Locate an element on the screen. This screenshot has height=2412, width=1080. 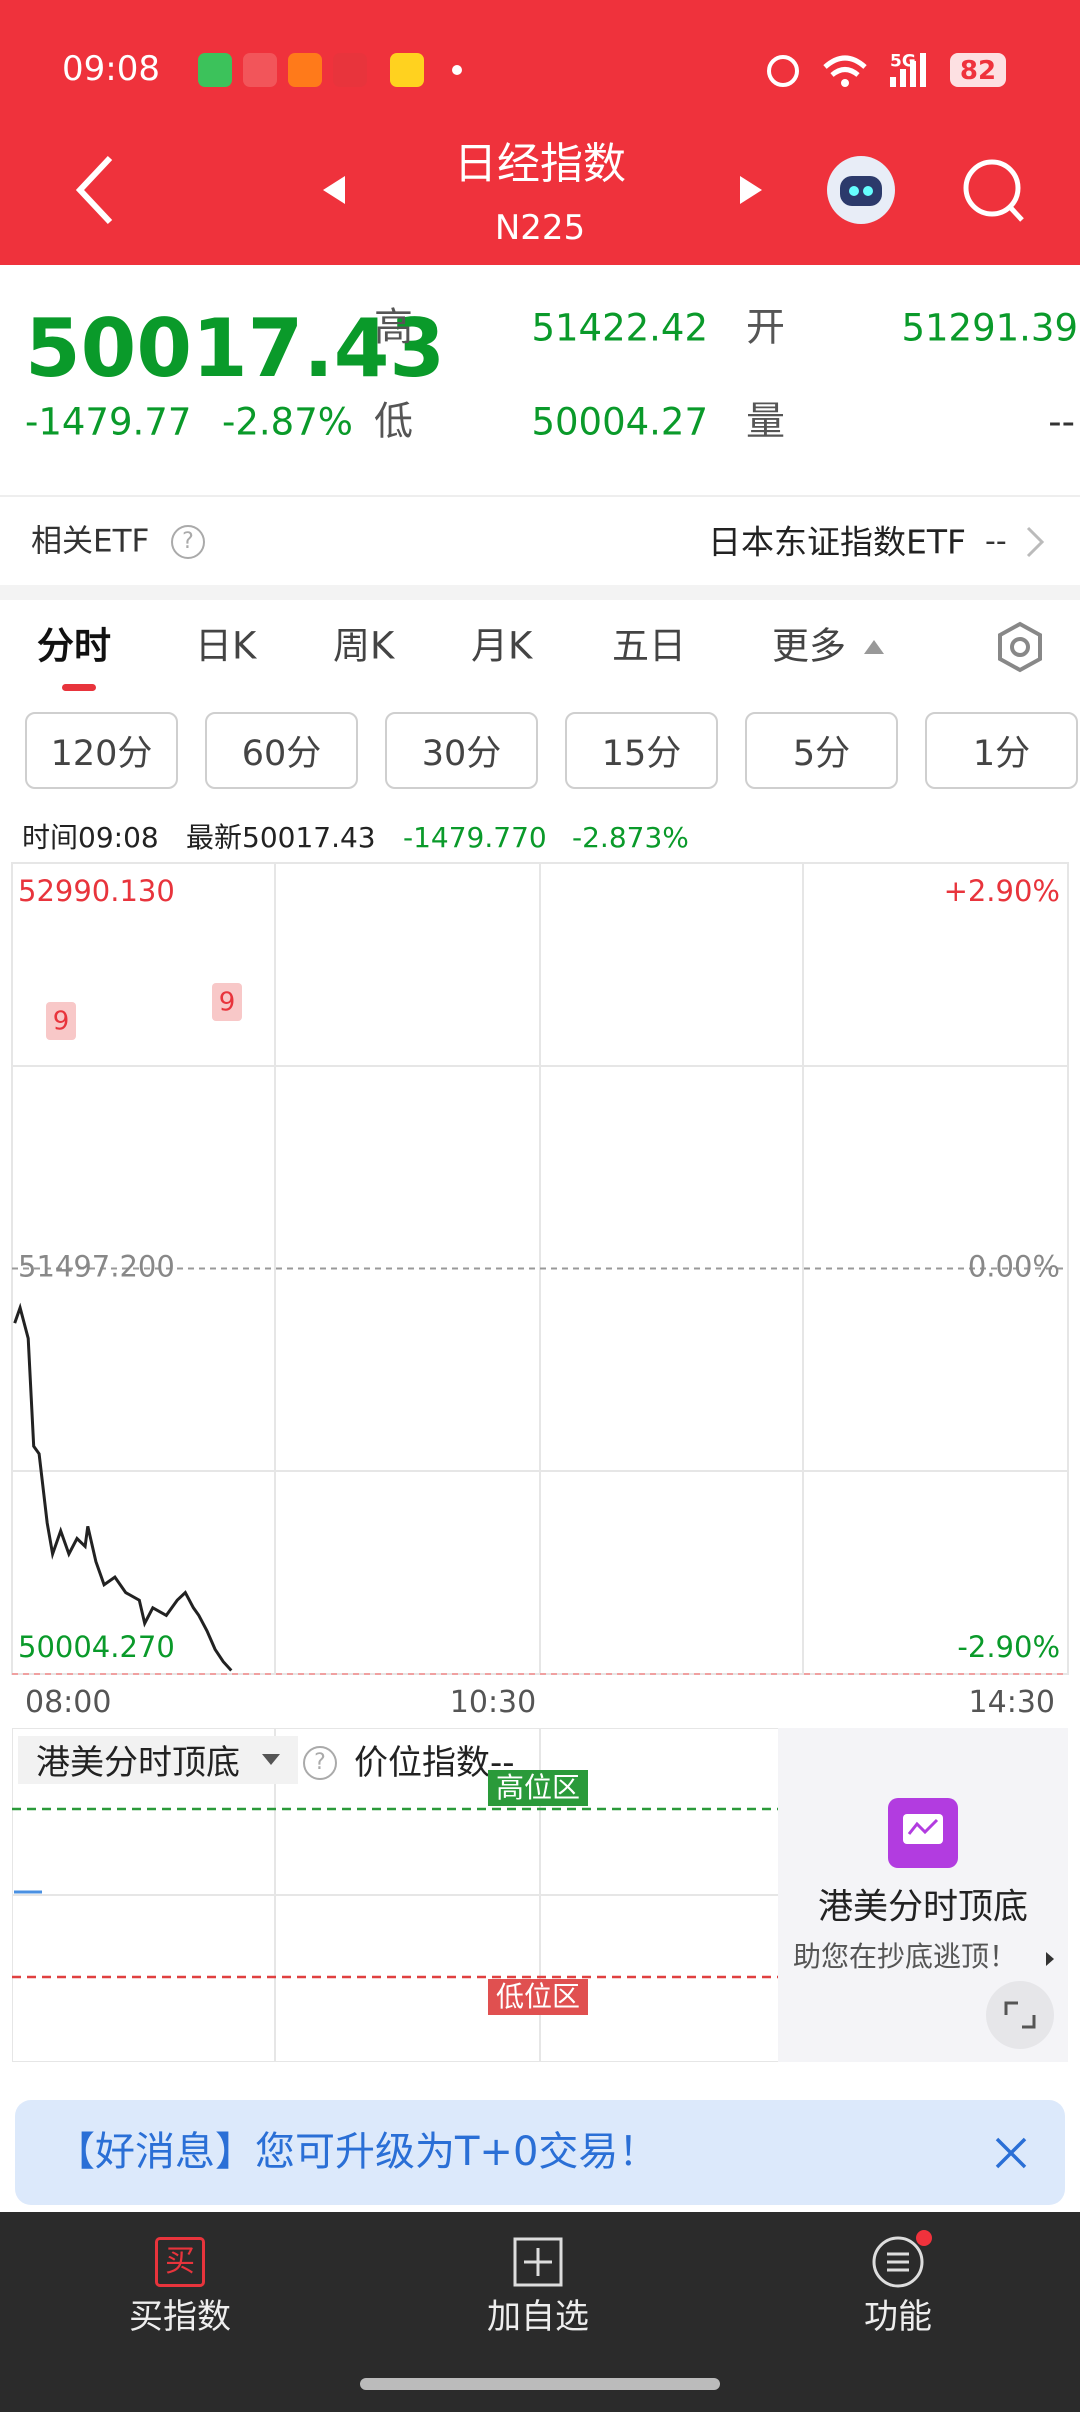
info-change: -1479.770 is located at coordinates (475, 837).